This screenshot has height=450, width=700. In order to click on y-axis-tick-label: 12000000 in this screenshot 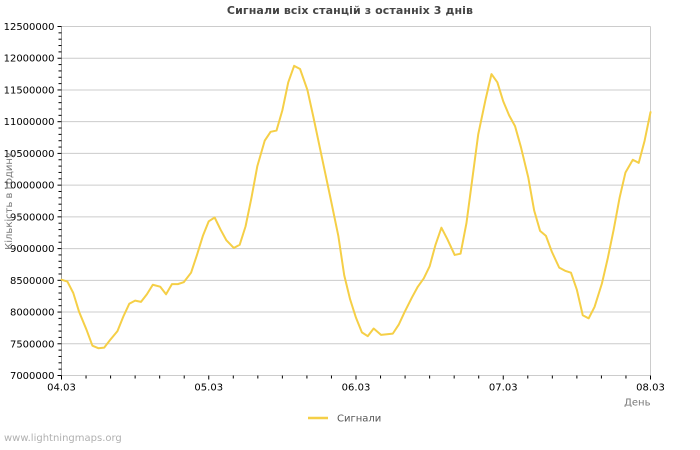, I will do `click(29, 59)`.